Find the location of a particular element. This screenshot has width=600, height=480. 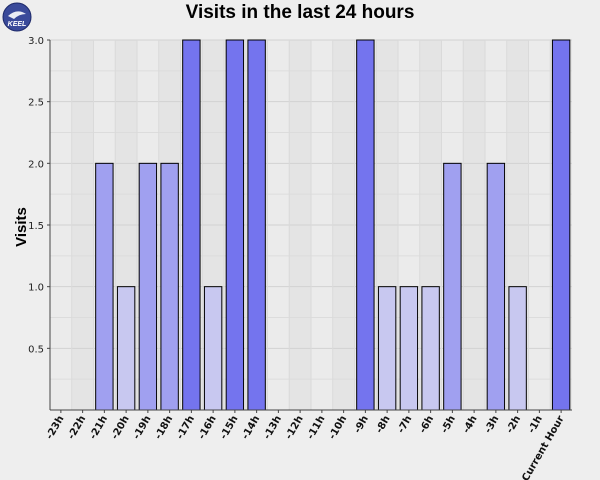

x-tick-label: -13h is located at coordinates (273, 427).